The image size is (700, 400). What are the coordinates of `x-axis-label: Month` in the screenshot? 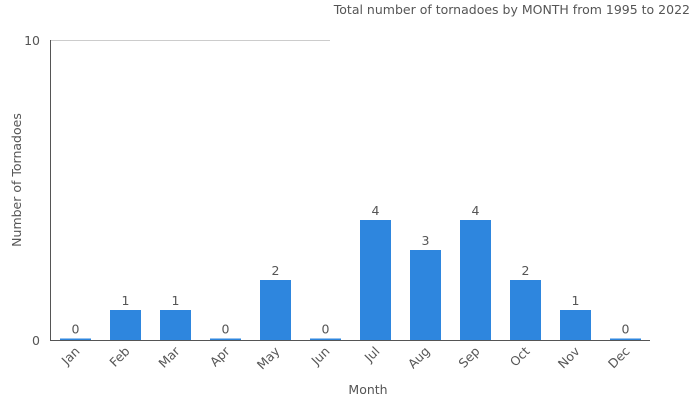 It's located at (367, 389).